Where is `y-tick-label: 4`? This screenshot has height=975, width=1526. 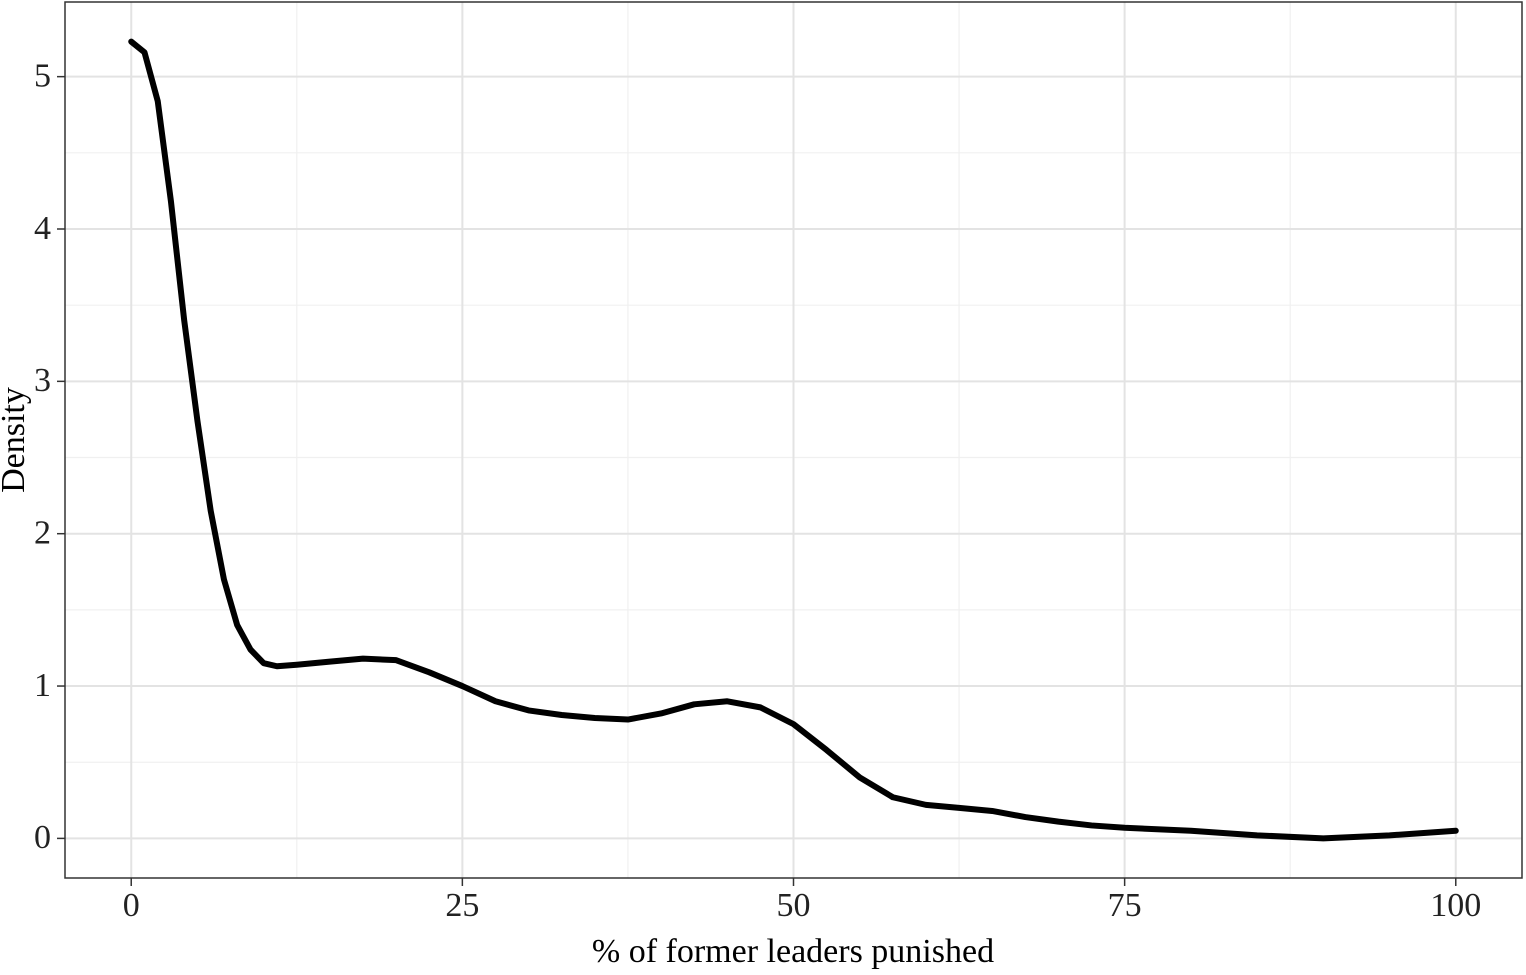
y-tick-label: 4 is located at coordinates (42, 228).